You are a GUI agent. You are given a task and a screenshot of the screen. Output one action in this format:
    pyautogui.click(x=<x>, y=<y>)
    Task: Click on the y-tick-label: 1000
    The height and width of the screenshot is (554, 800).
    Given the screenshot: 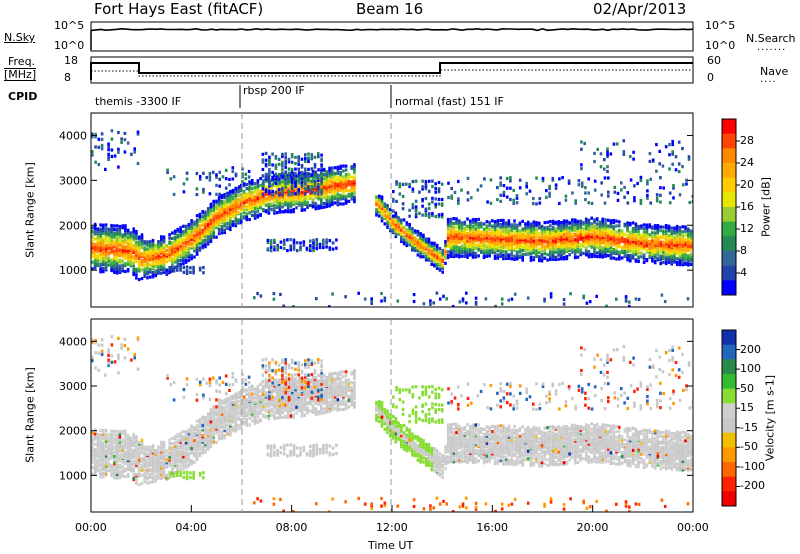 What is the action you would take?
    pyautogui.click(x=73, y=270)
    